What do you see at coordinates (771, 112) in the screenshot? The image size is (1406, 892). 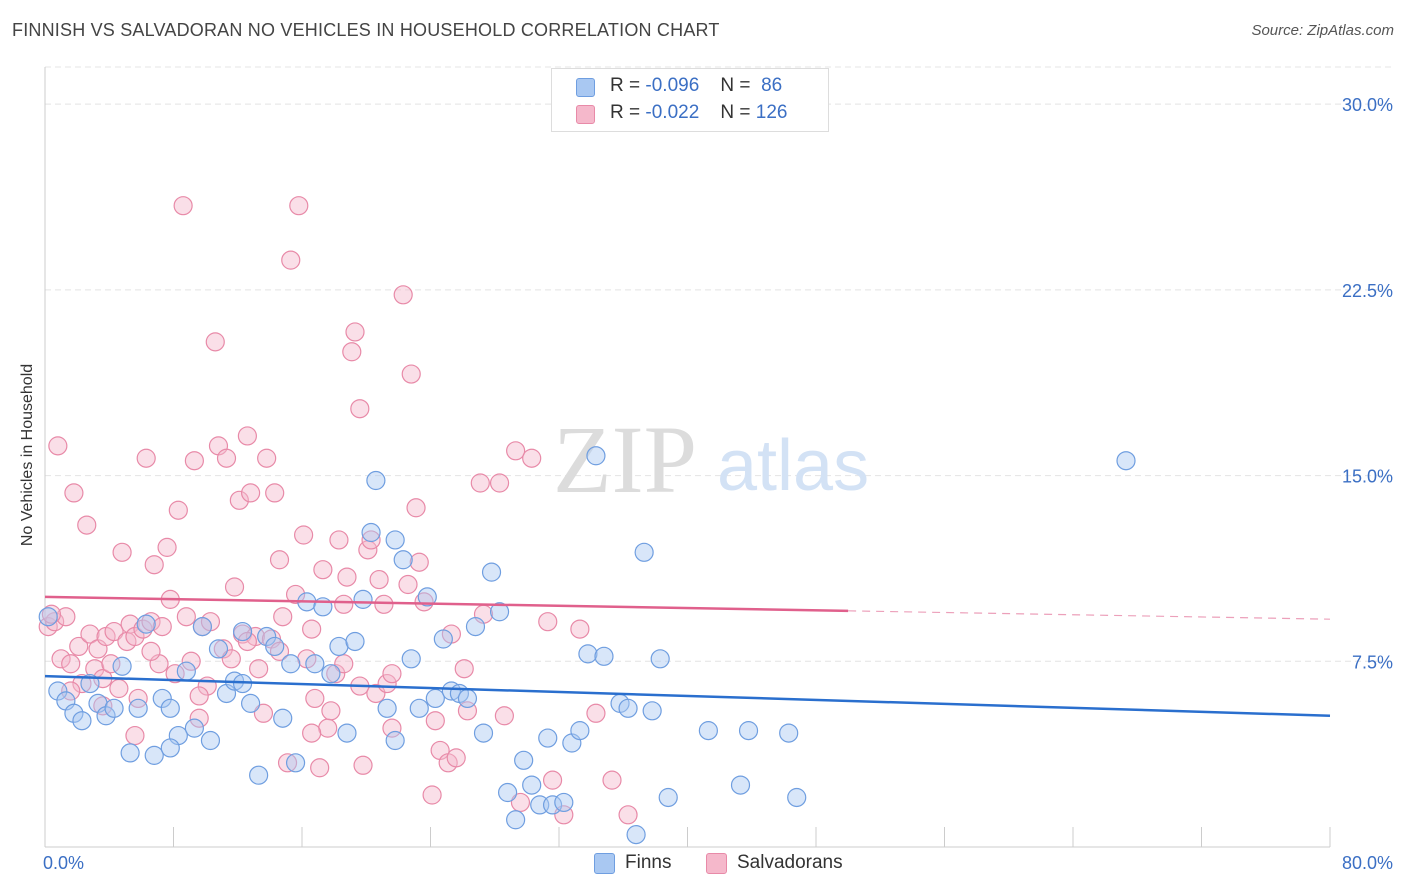 I see `salvadorans-n-value: 126` at bounding box center [771, 112].